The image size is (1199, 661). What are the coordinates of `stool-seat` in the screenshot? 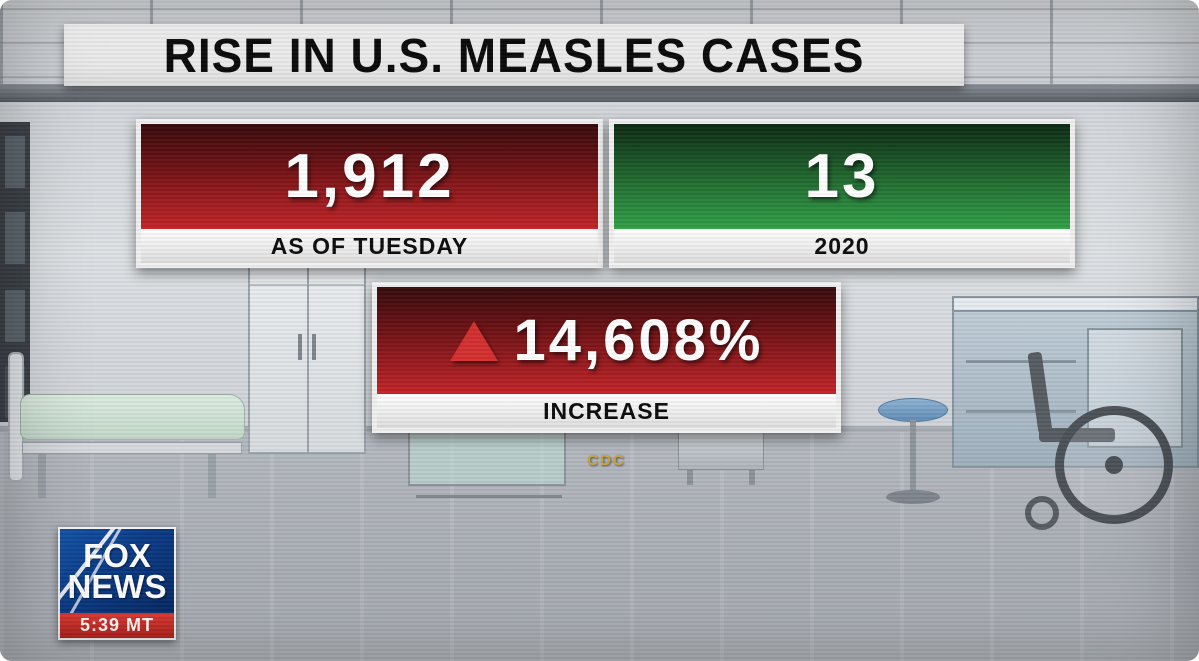 It's located at (913, 410).